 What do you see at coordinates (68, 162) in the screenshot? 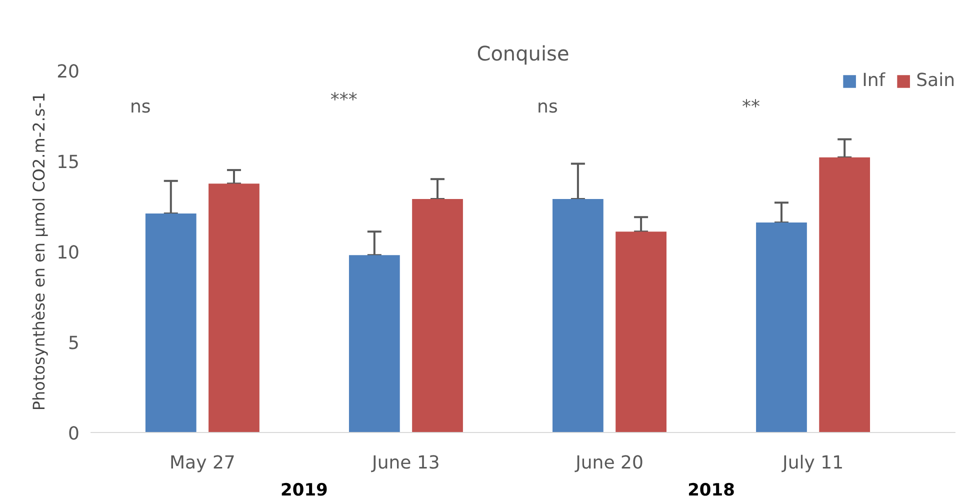
I see `y-tick-label: 15` at bounding box center [68, 162].